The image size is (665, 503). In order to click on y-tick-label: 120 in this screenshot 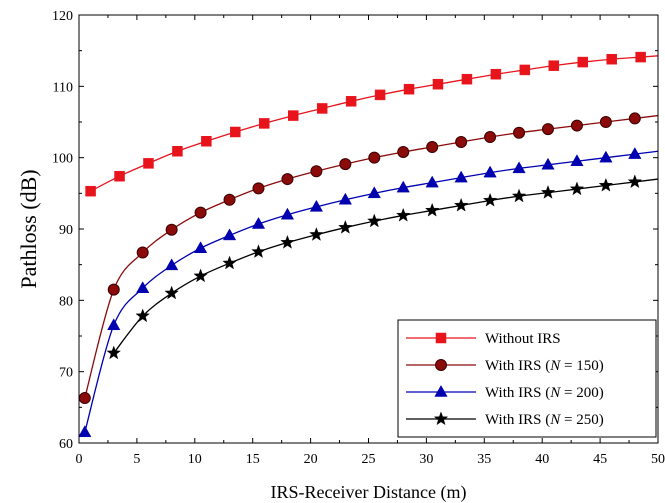, I will do `click(62, 16)`.